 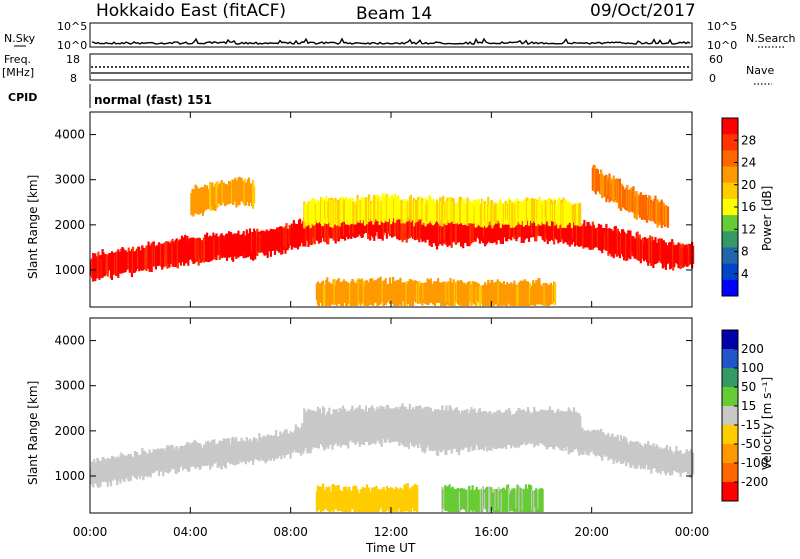 What do you see at coordinates (69, 386) in the screenshot?
I see `y-tick-label: 3000` at bounding box center [69, 386].